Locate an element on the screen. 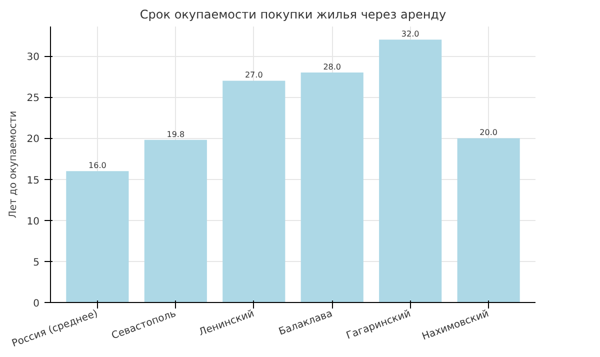 This screenshot has width=600, height=357. data-label: 16.0 is located at coordinates (97, 165).